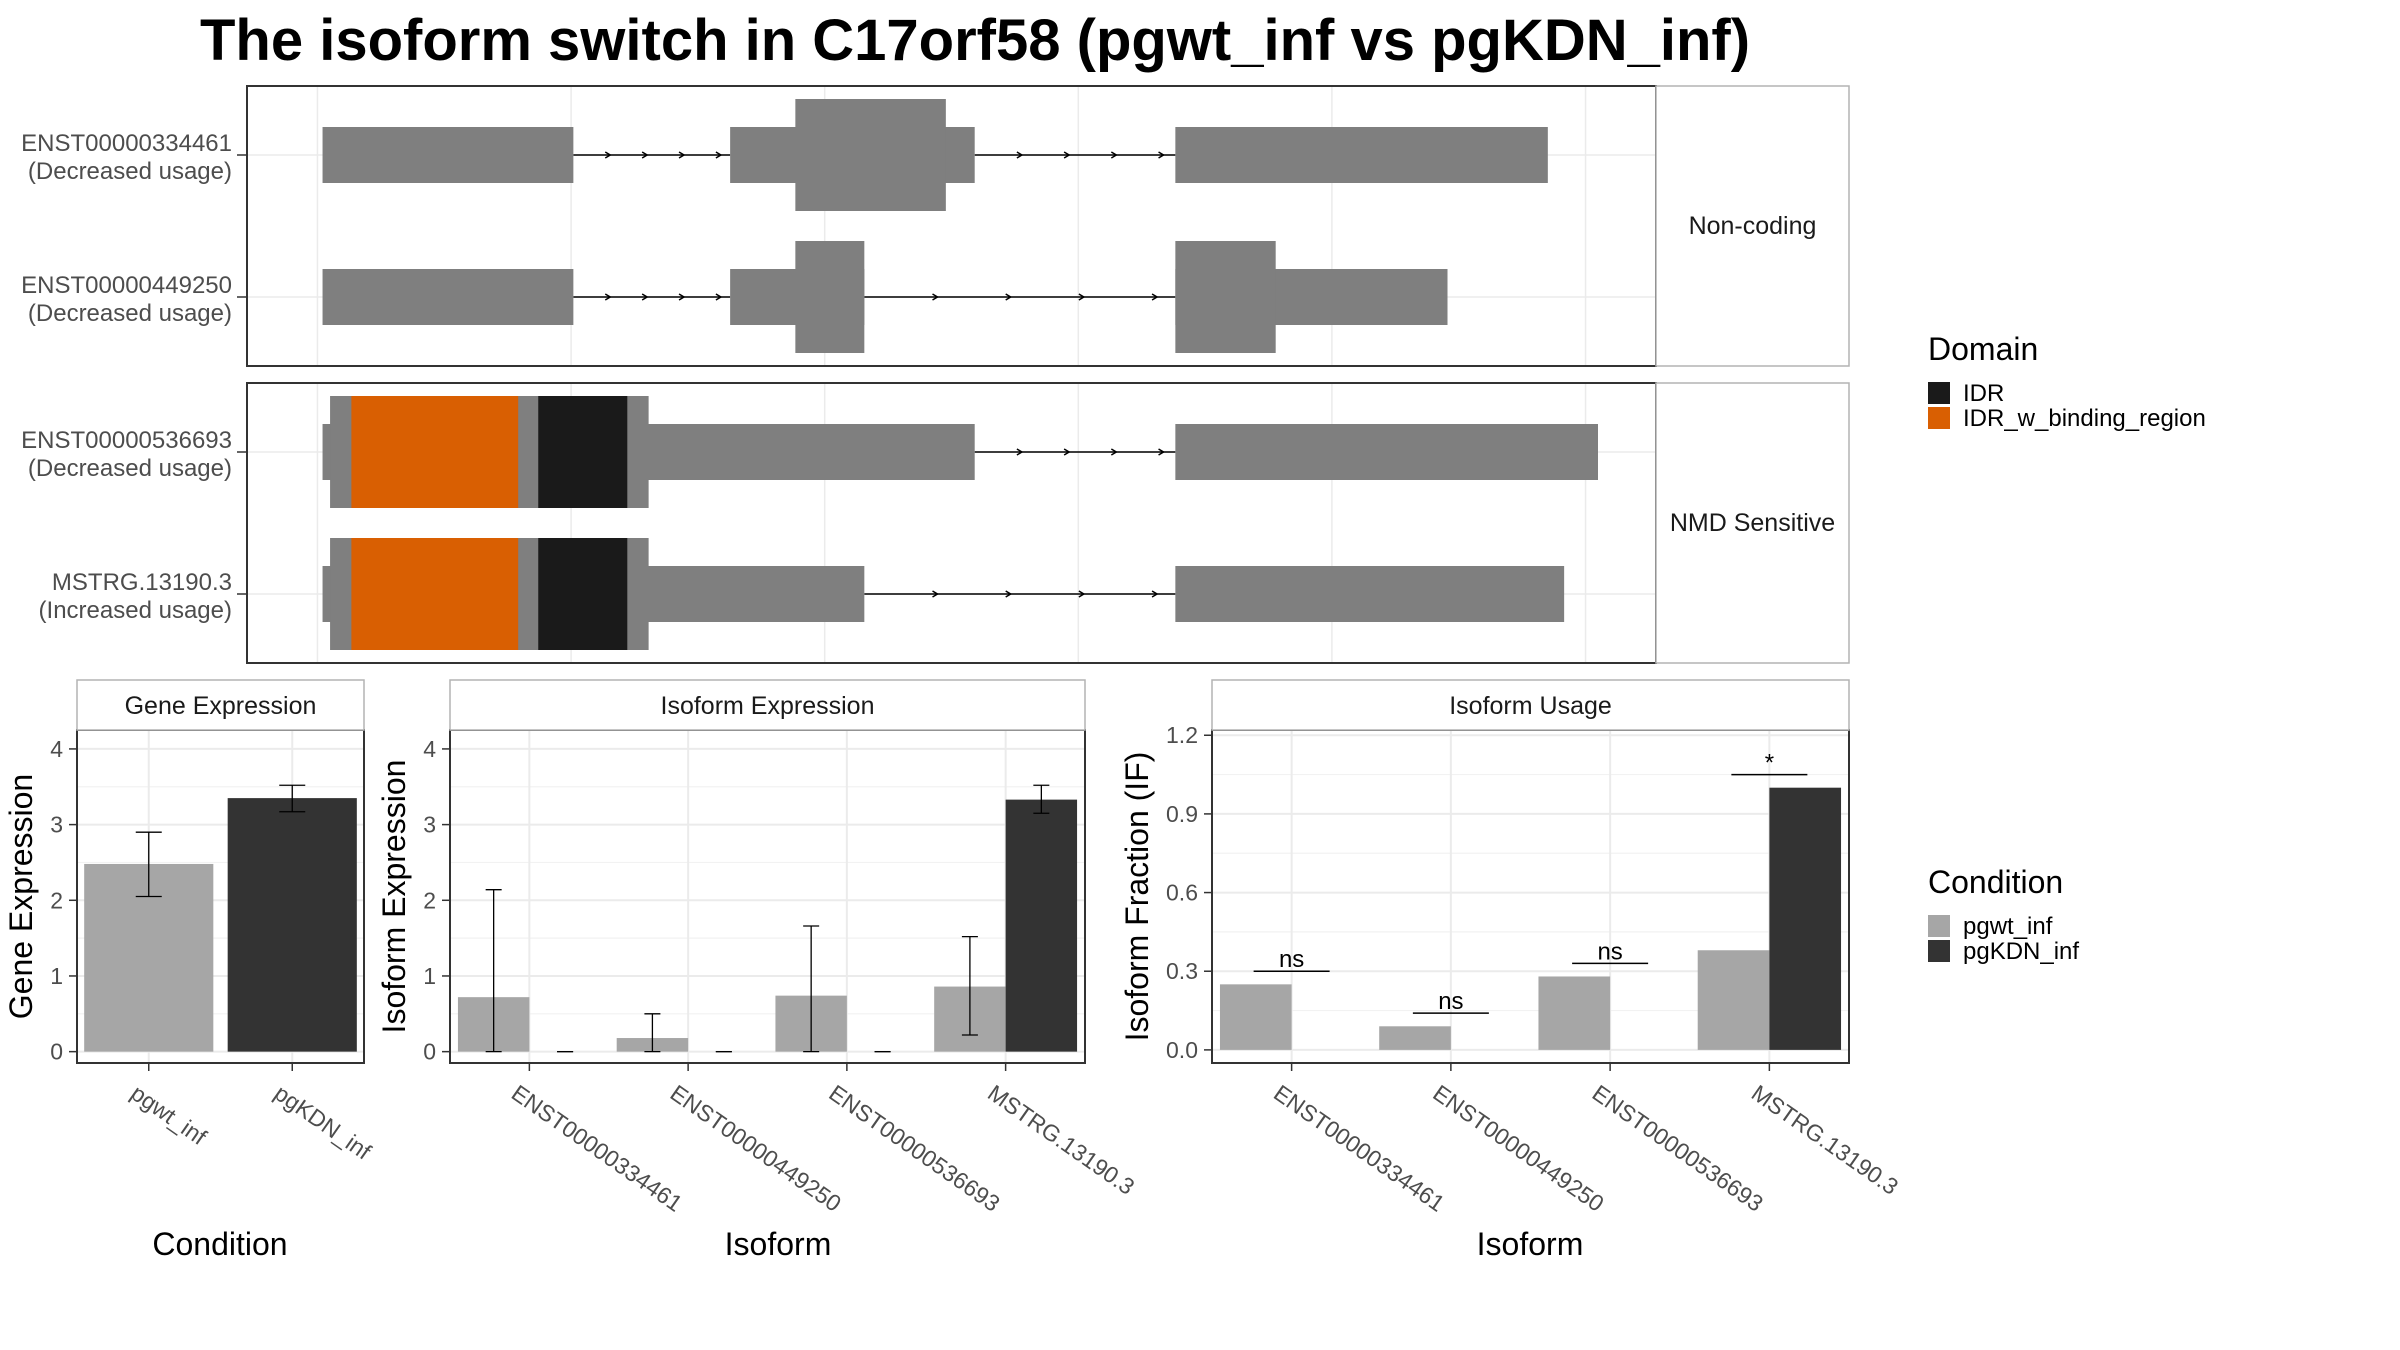 The height and width of the screenshot is (1350, 2400). What do you see at coordinates (1415, 1038) in the screenshot?
I see `bar-pgwt-inf-enst00000449250` at bounding box center [1415, 1038].